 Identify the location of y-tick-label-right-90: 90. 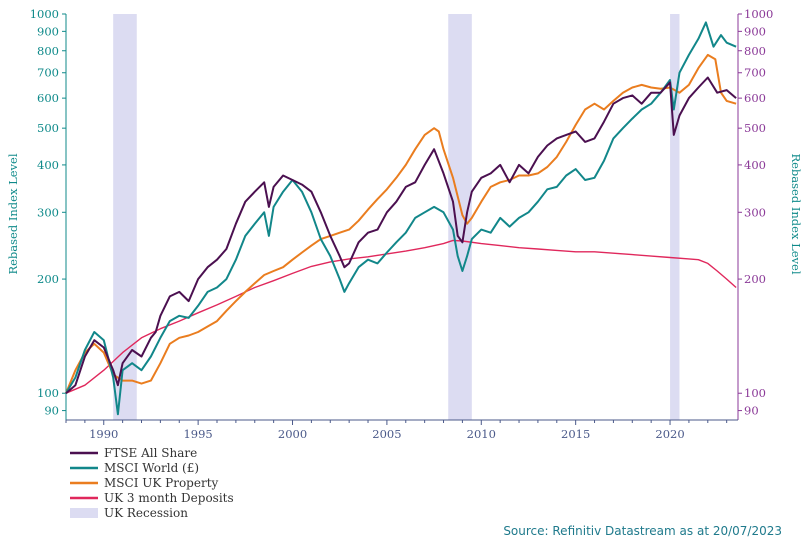
(751, 411).